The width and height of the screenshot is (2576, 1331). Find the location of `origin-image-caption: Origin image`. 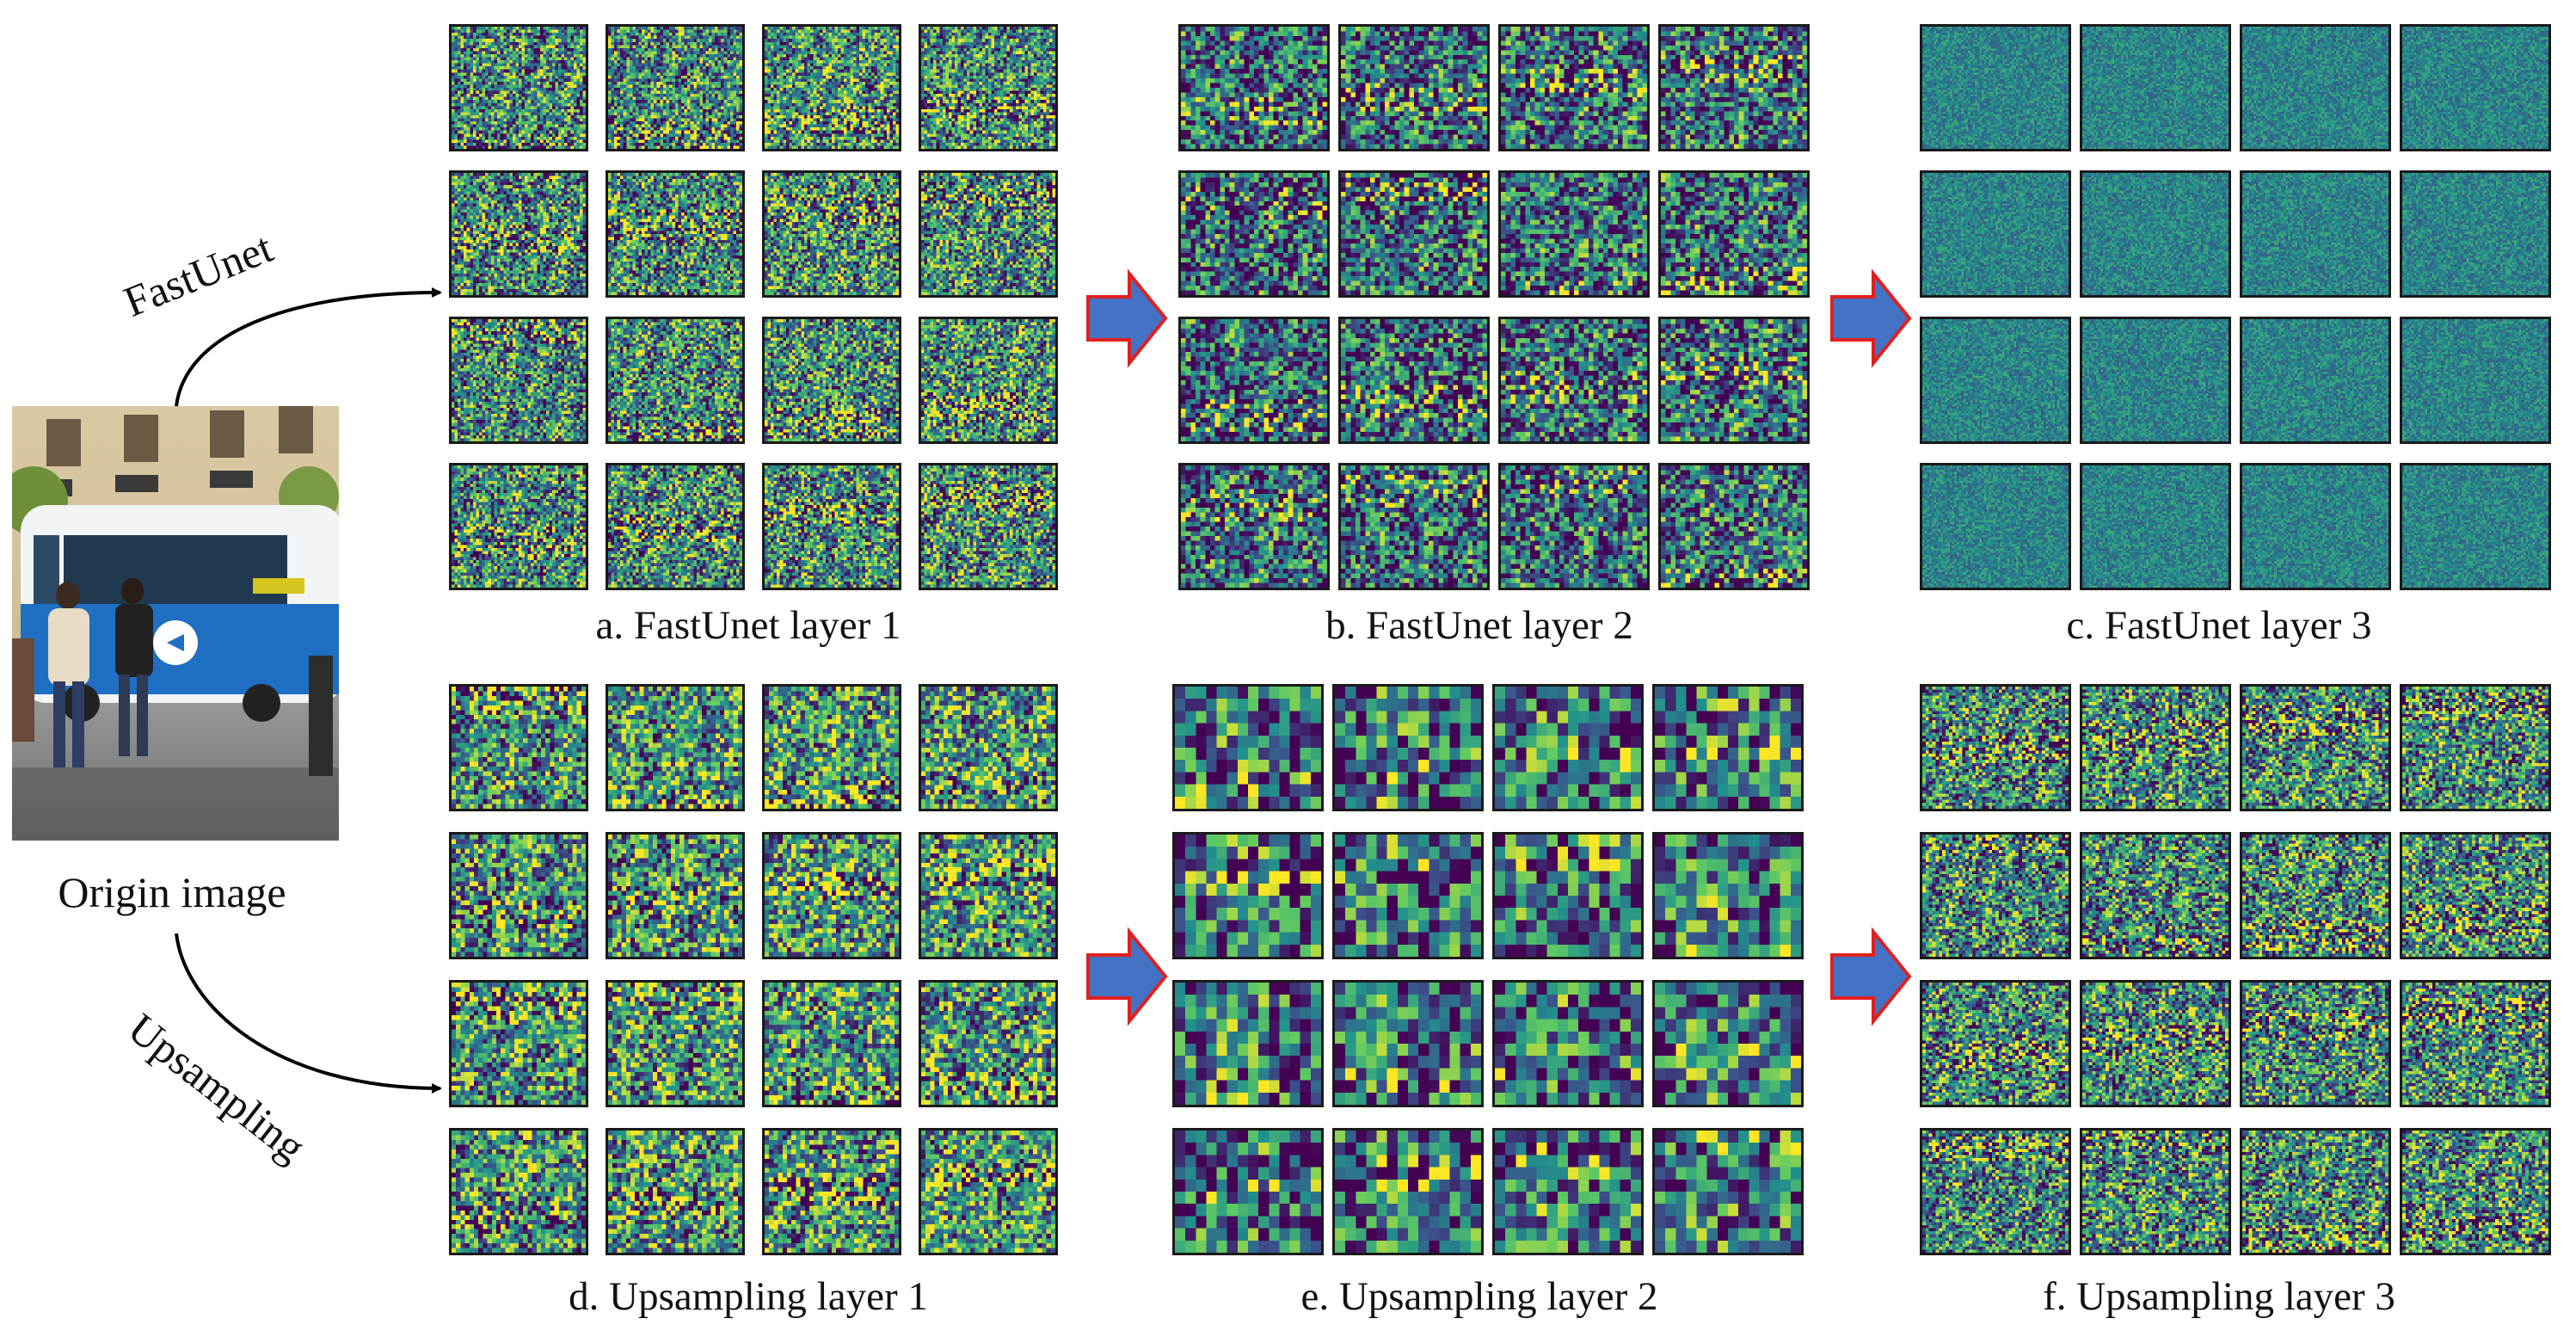

origin-image-caption: Origin image is located at coordinates (172, 892).